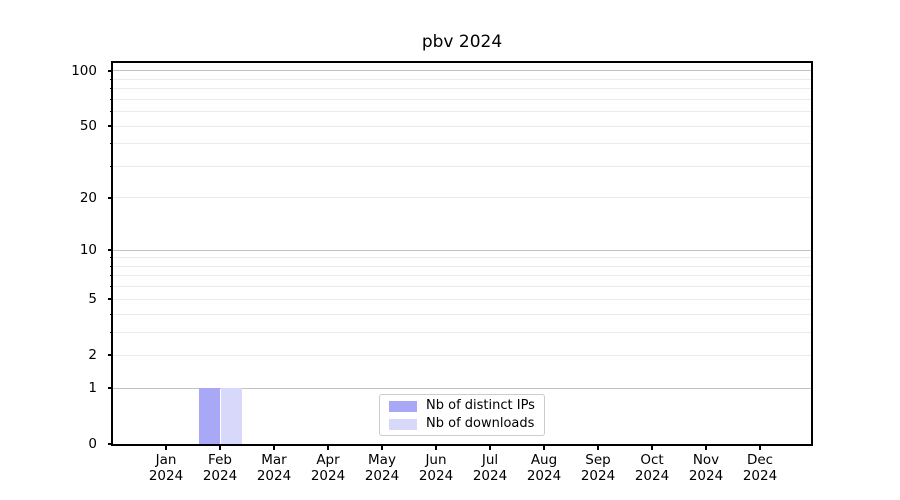  Describe the element at coordinates (84, 70) in the screenshot. I see `y-tick-label: 100` at that location.